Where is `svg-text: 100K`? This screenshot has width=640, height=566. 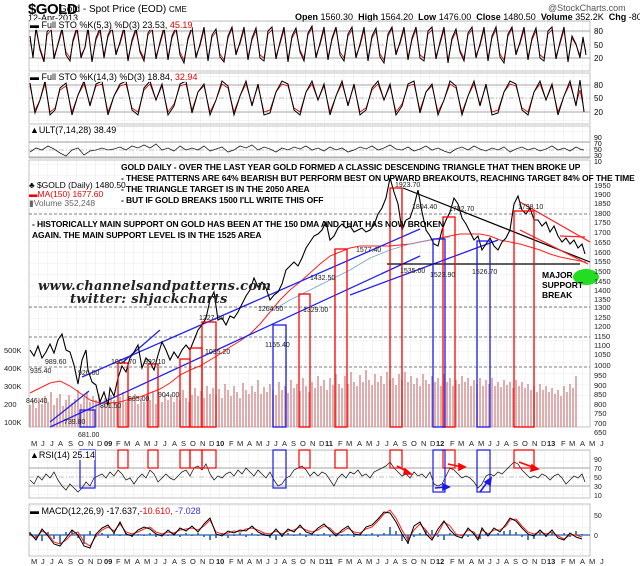 svg-text: 100K is located at coordinates (13, 422).